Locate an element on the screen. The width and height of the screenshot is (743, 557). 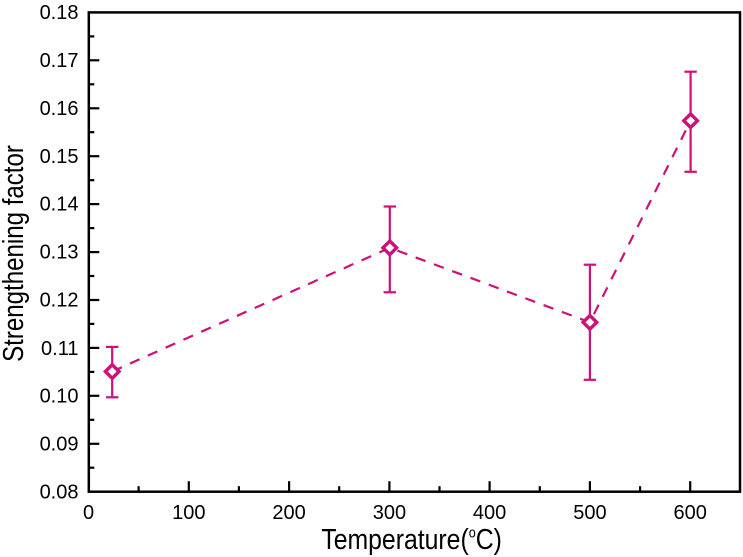
svg-text: 0.08 is located at coordinates (59, 493).